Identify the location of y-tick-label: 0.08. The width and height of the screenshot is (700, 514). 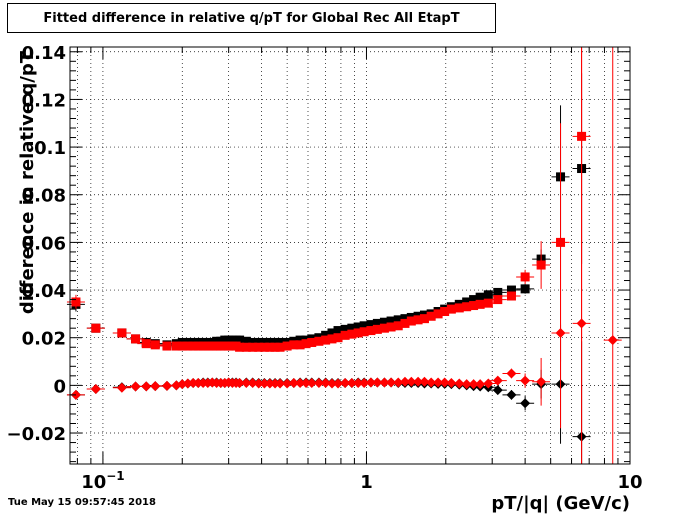
(44, 196).